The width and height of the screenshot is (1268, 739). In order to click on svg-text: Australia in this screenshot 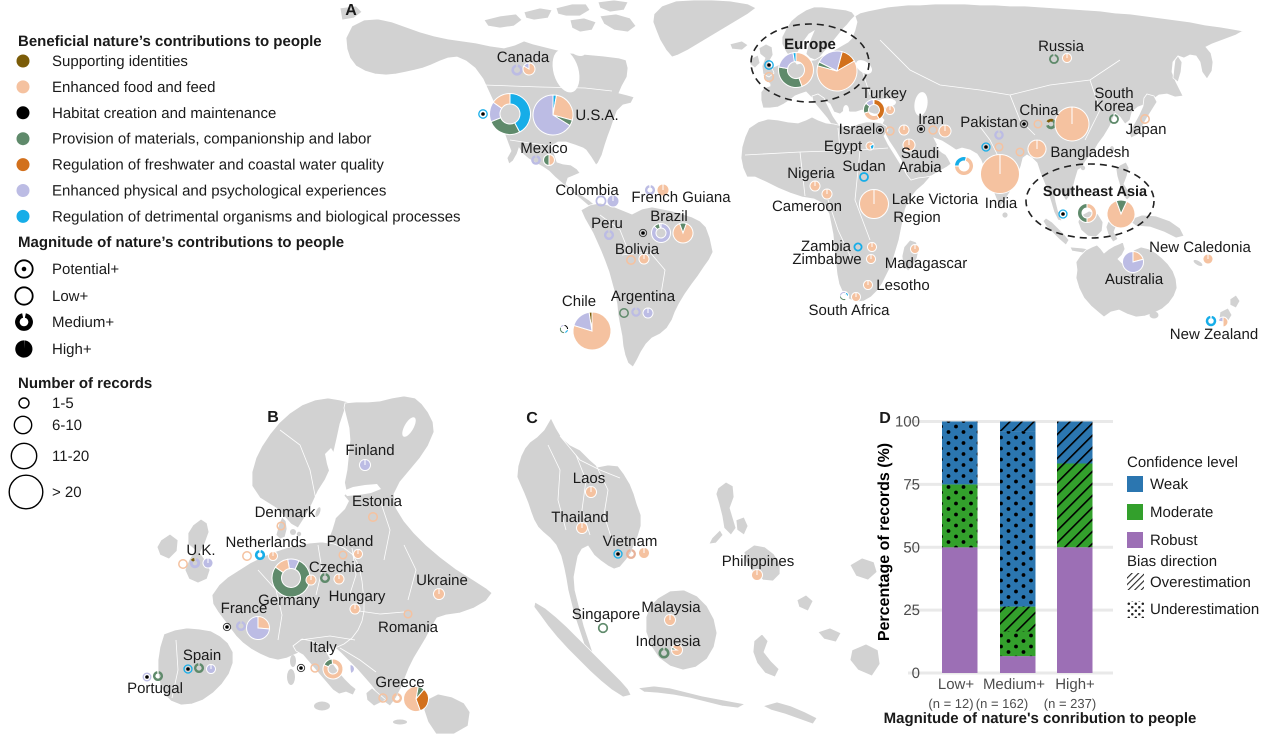, I will do `click(1134, 279)`.